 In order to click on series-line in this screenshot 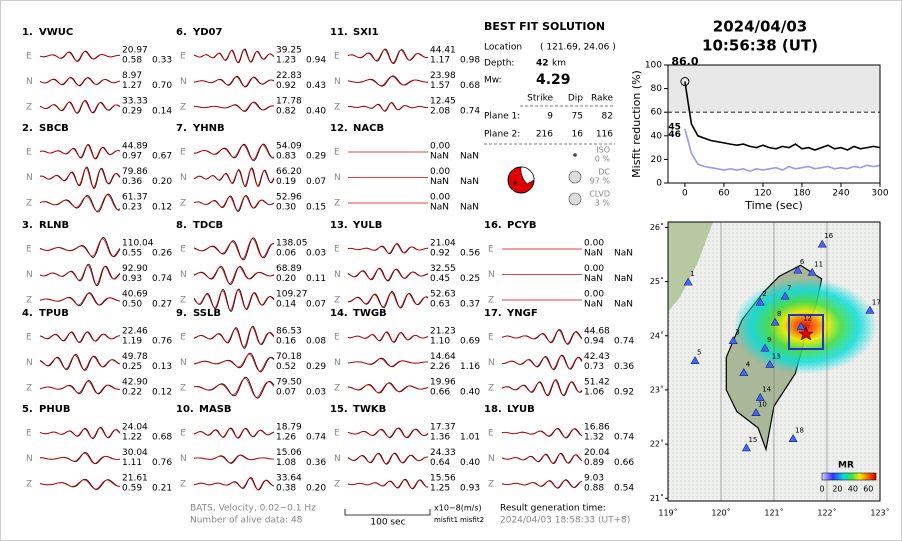, I will do `click(782, 150)`.